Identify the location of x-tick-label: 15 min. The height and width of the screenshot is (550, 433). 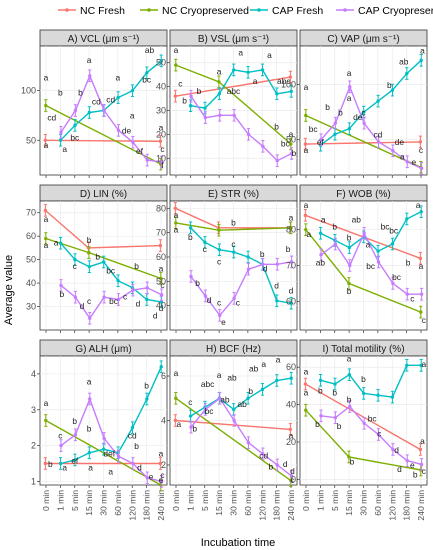
(89, 503).